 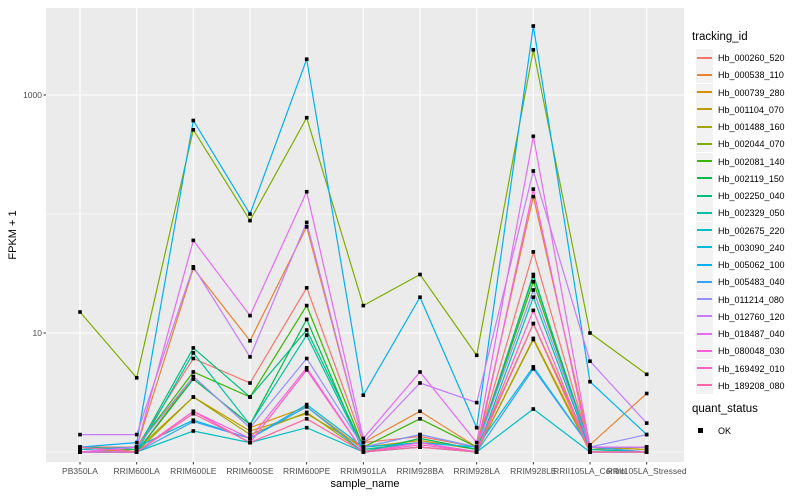 I want to click on x-tick-label: RRIM600SE, so click(x=250, y=471).